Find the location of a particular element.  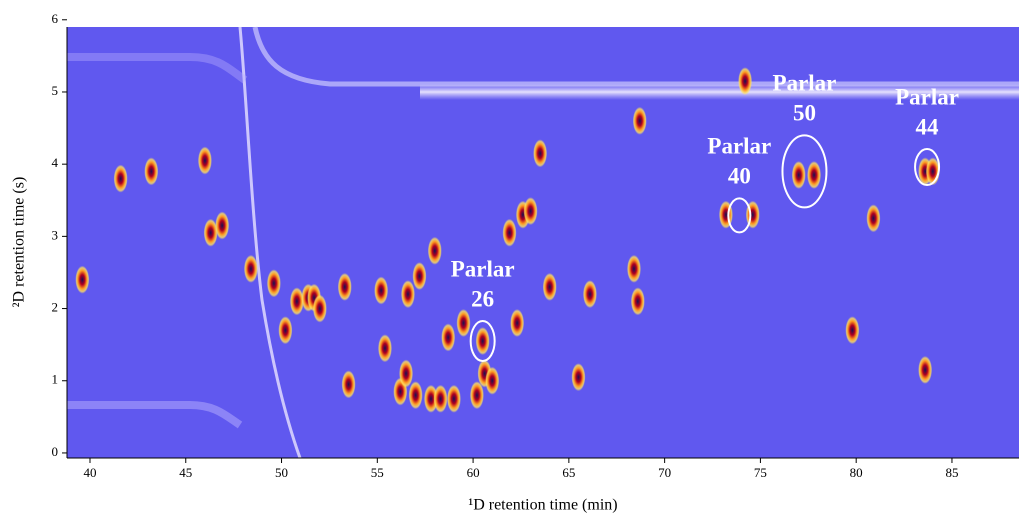

annotation-text: 26 is located at coordinates (482, 298).